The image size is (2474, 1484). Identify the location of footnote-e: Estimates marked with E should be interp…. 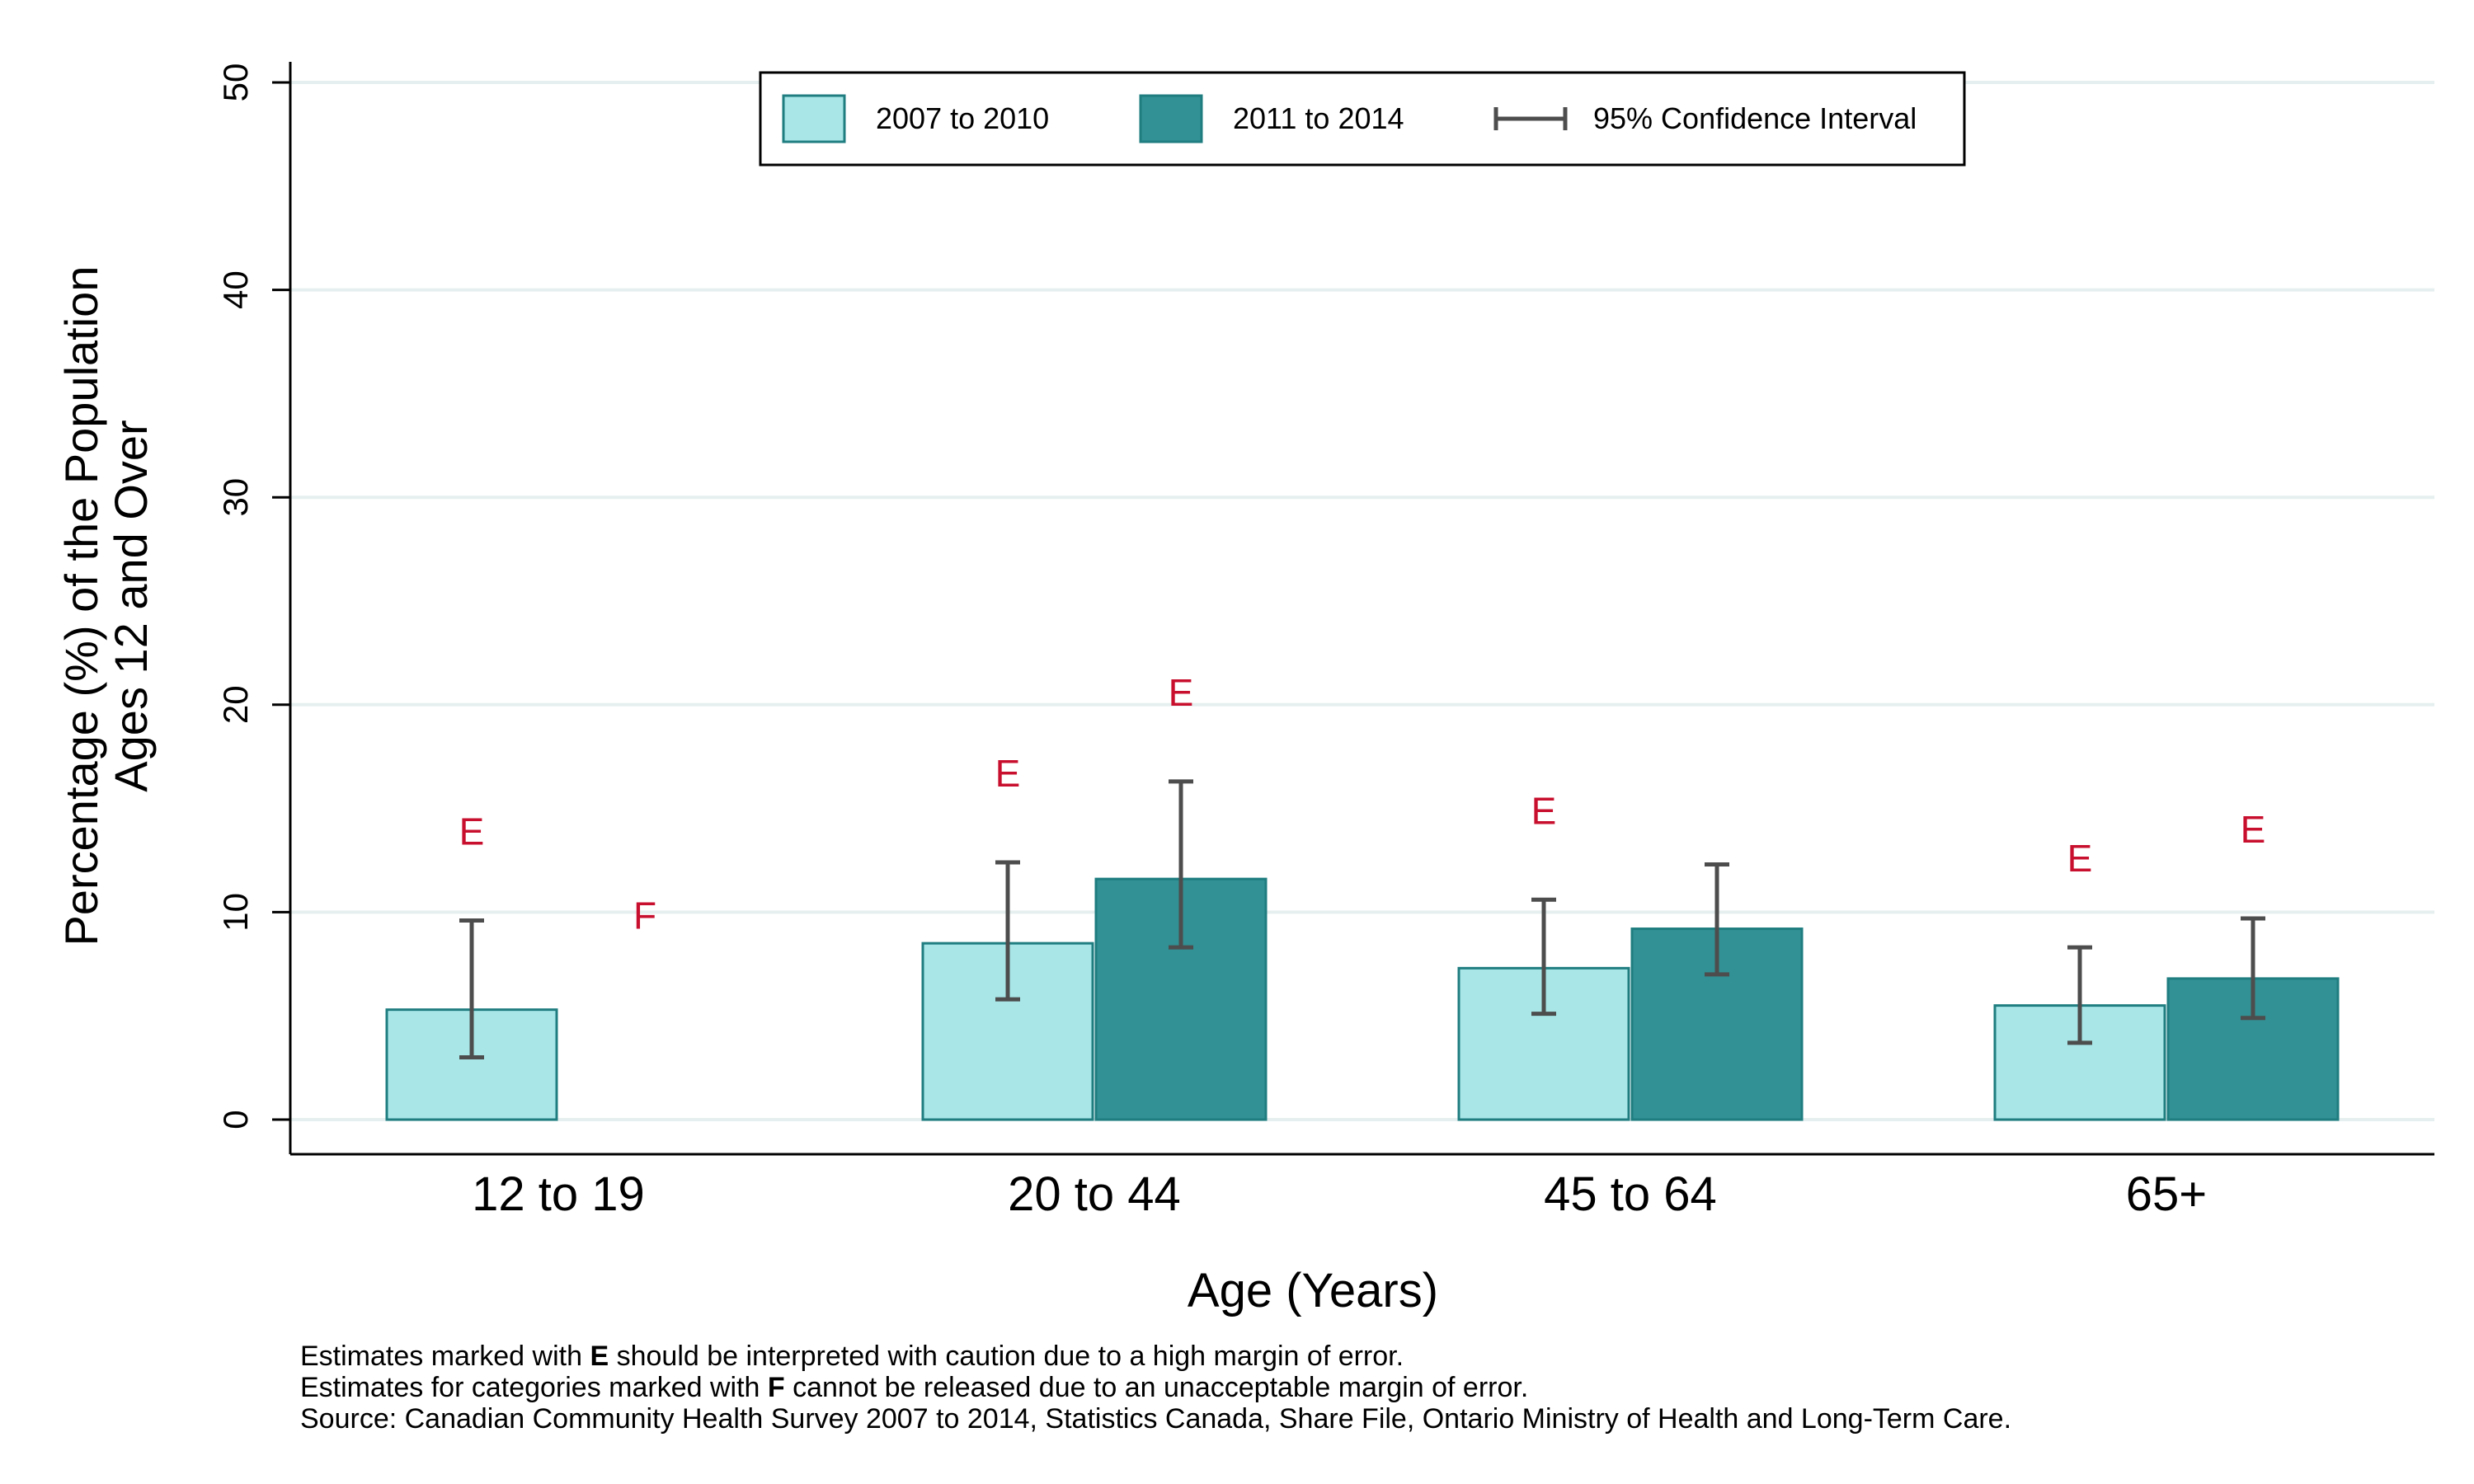
(852, 1356).